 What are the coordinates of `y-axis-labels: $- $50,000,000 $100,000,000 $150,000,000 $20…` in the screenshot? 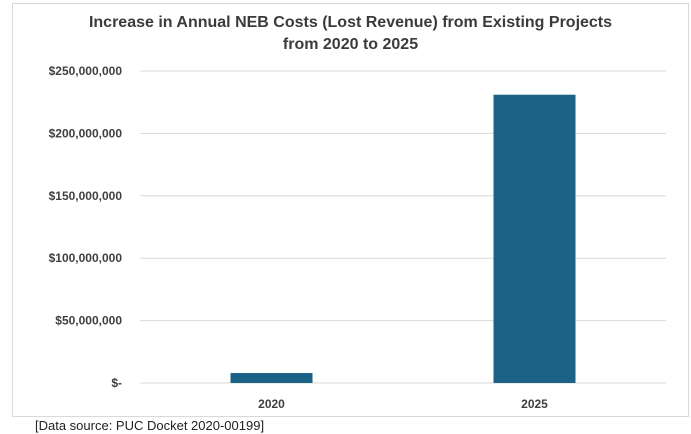 It's located at (86, 227).